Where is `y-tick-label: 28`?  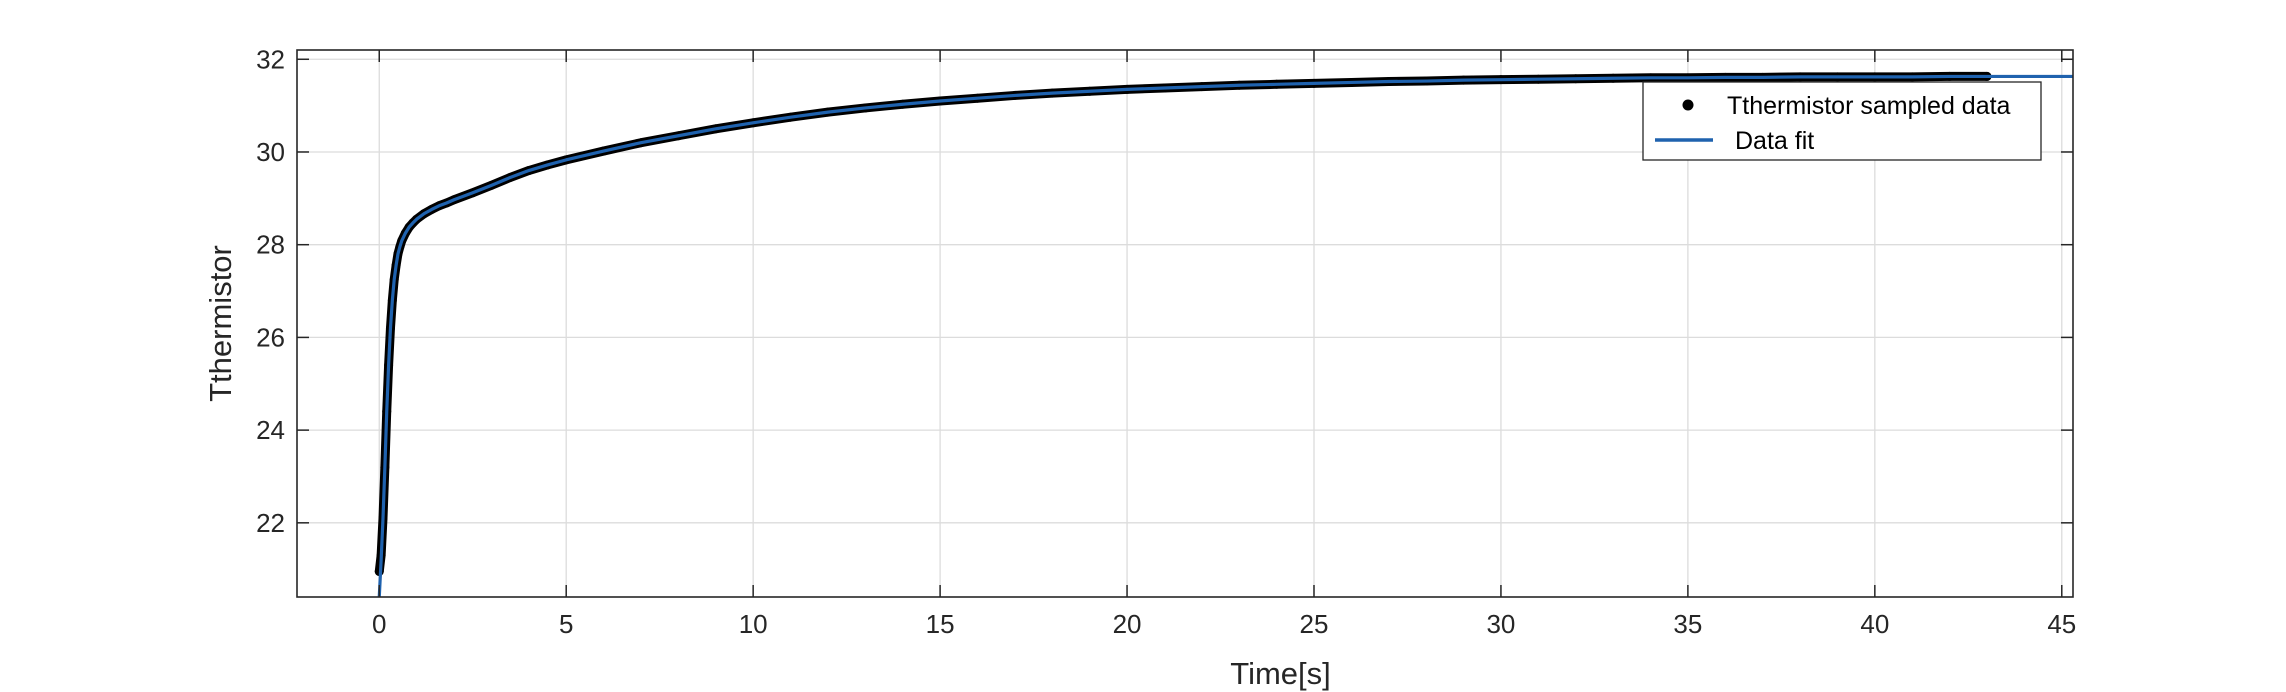
y-tick-label: 28 is located at coordinates (270, 245).